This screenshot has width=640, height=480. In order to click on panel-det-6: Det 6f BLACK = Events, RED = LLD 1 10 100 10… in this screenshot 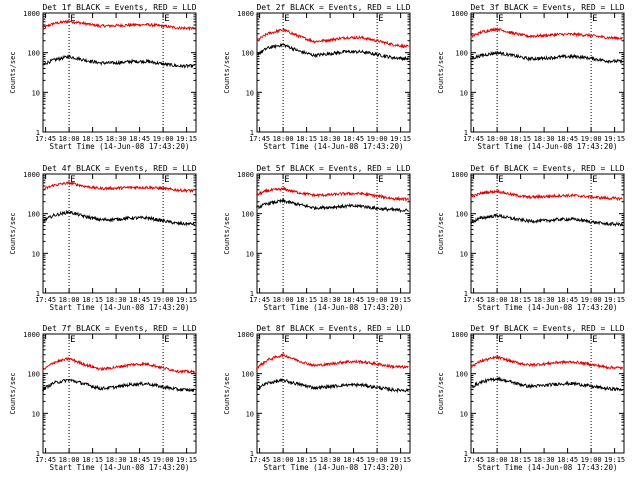, I will do `click(531, 238)`.